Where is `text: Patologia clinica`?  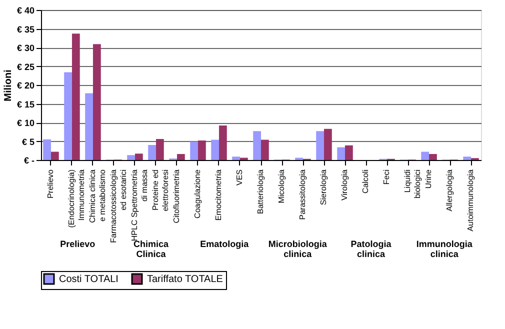 text: Patologia clinica is located at coordinates (371, 249).